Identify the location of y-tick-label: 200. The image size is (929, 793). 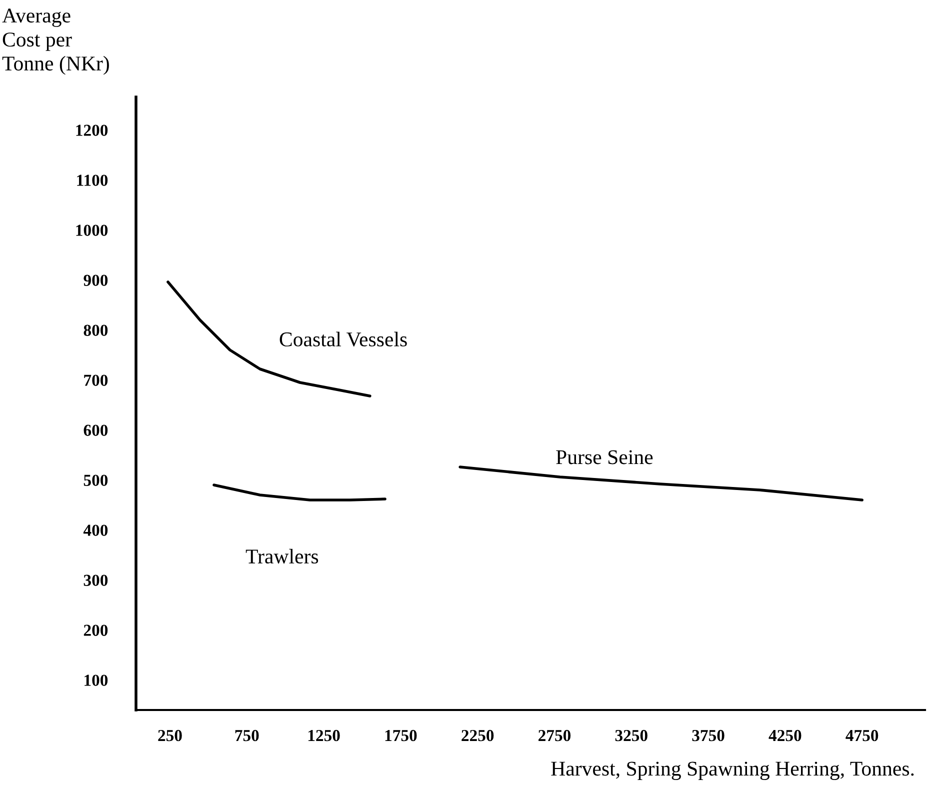
(96, 630).